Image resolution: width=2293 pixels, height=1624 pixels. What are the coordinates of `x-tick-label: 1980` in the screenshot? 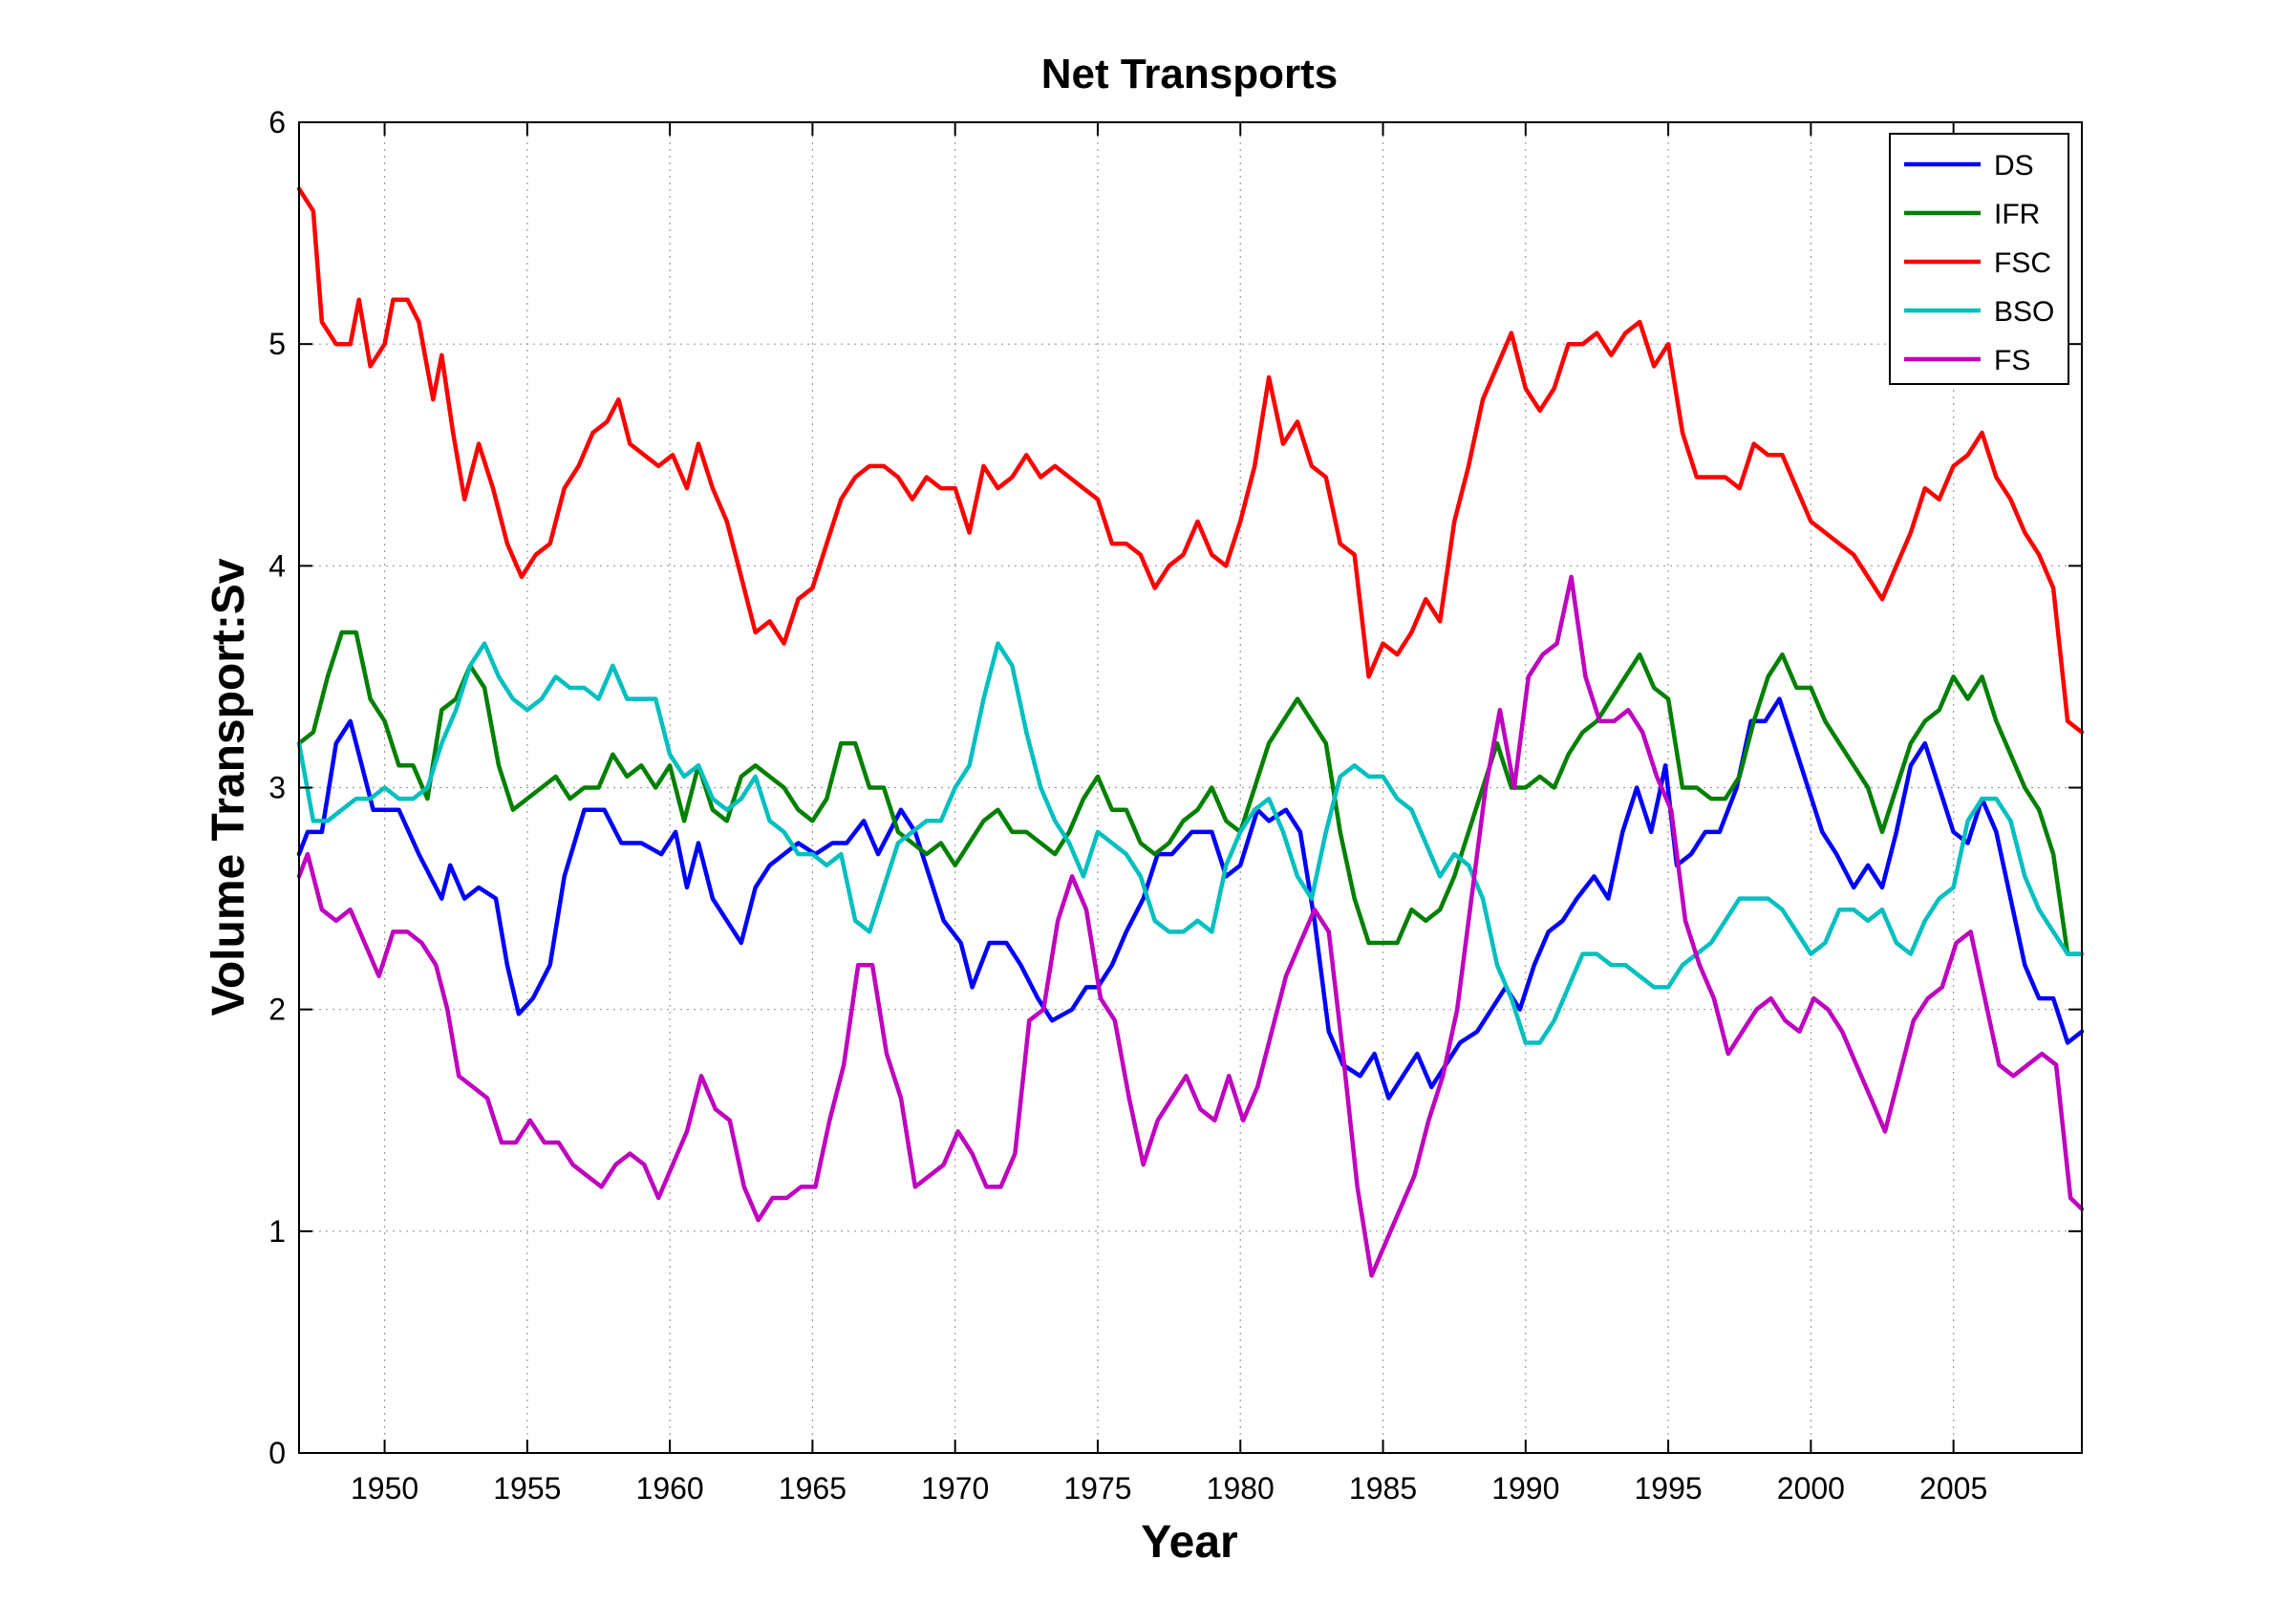 It's located at (1241, 1489).